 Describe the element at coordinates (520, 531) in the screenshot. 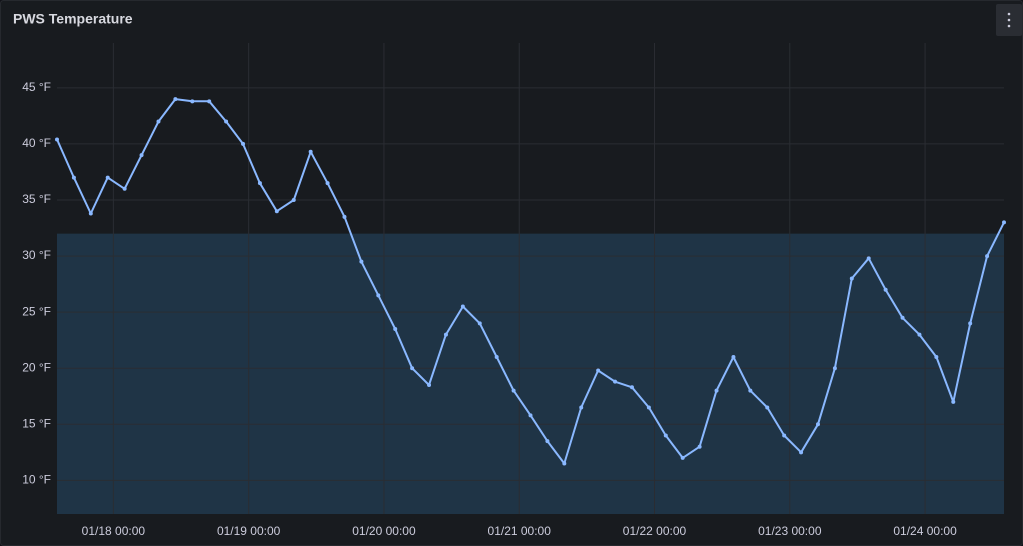

I see `x-tick-label: 01/21 00:00` at that location.